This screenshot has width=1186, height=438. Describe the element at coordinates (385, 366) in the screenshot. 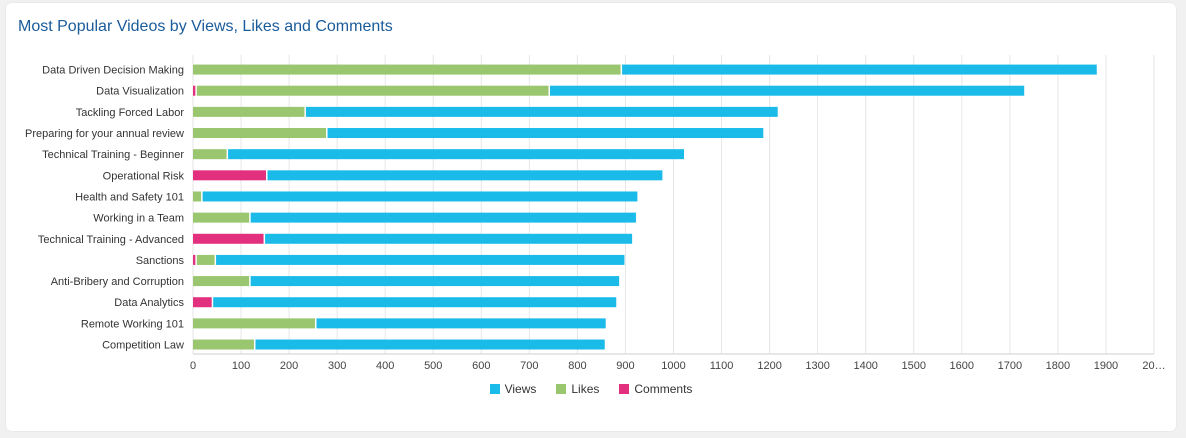

I see `x-tick-label: 400` at that location.